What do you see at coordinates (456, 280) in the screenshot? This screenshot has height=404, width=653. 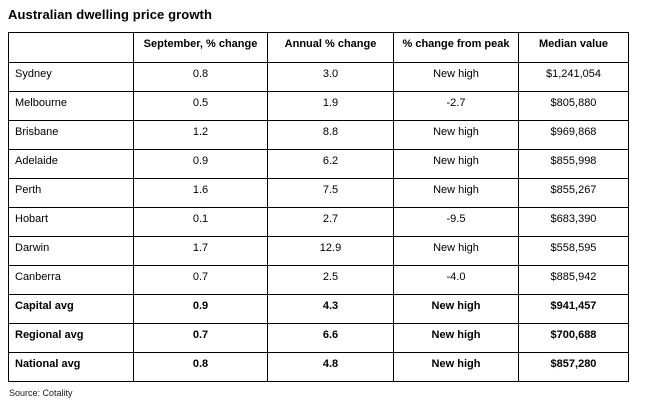 I see `cell-change-from-peak: -4.0` at bounding box center [456, 280].